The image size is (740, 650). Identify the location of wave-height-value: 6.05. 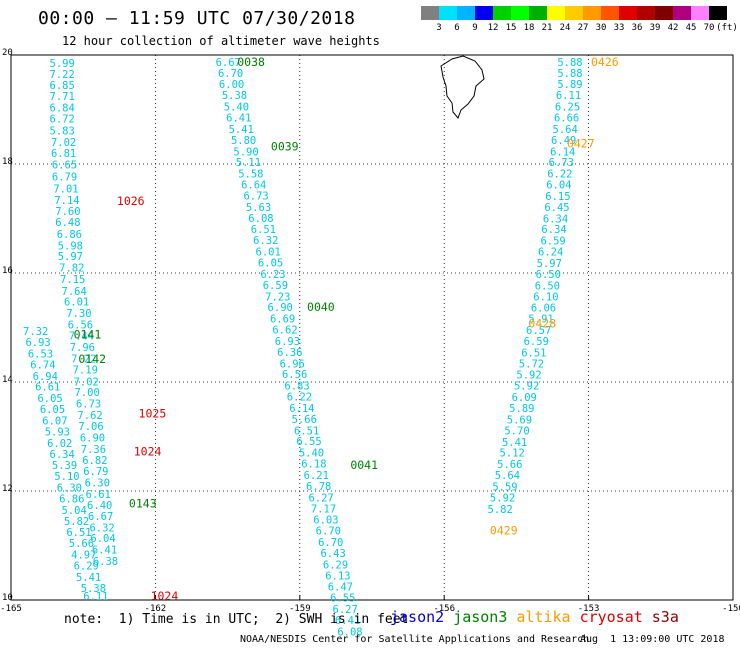
(49, 399).